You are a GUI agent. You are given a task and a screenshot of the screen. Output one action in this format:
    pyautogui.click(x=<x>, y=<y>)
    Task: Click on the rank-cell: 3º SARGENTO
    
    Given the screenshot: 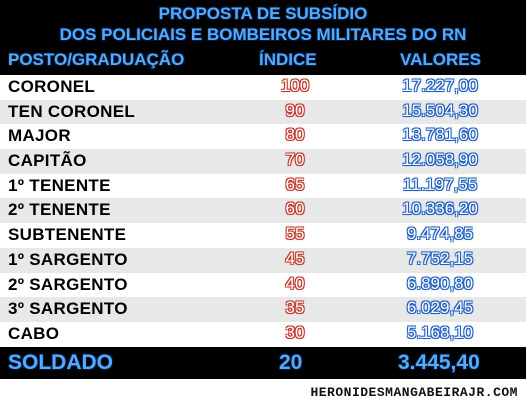 What is the action you would take?
    pyautogui.click(x=68, y=309)
    